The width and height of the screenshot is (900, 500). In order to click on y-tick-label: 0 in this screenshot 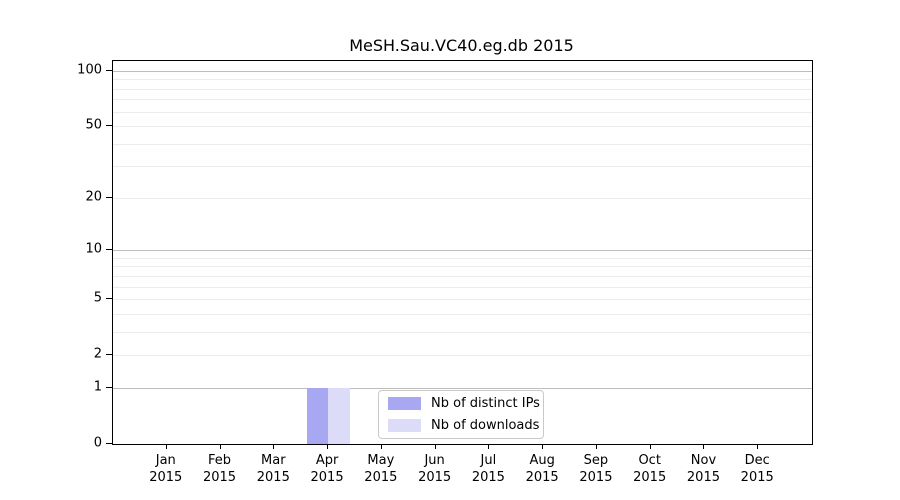, I will do `click(97, 443)`.